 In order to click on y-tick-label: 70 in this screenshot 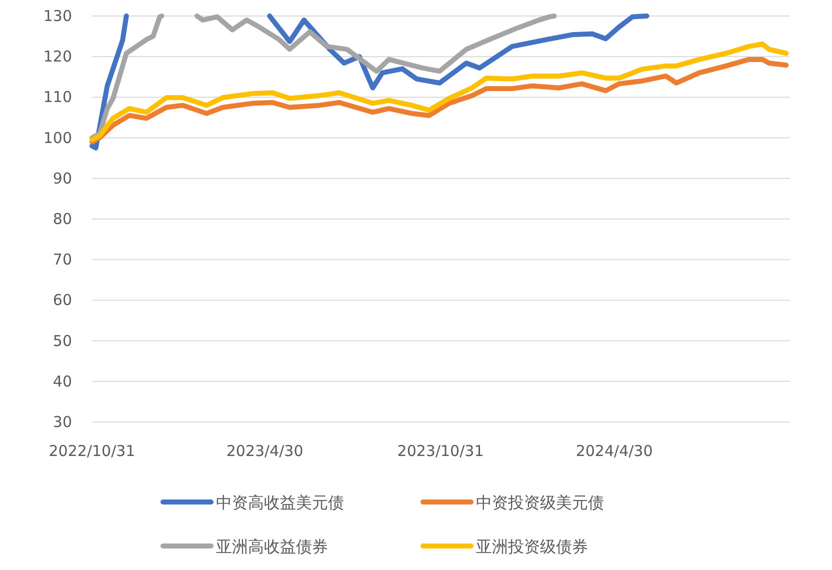, I will do `click(62, 259)`.